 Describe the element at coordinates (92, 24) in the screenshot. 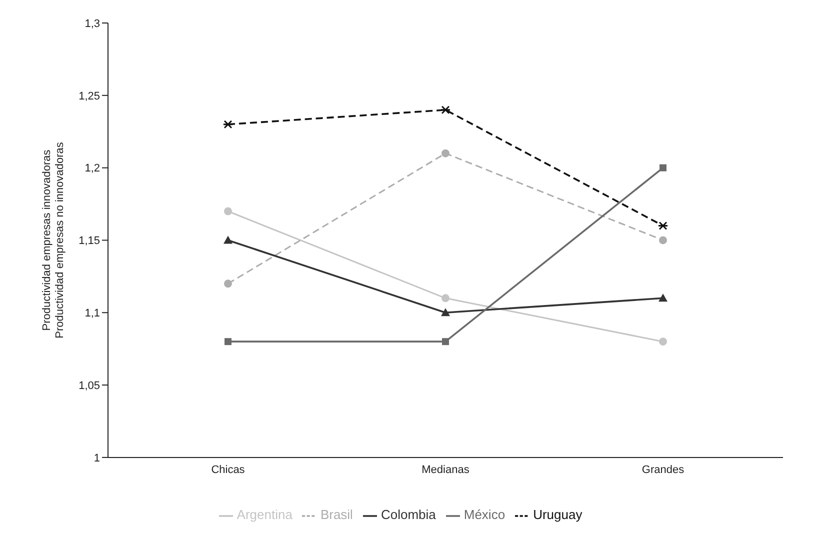

I see `y-tick-label: 1,3` at that location.